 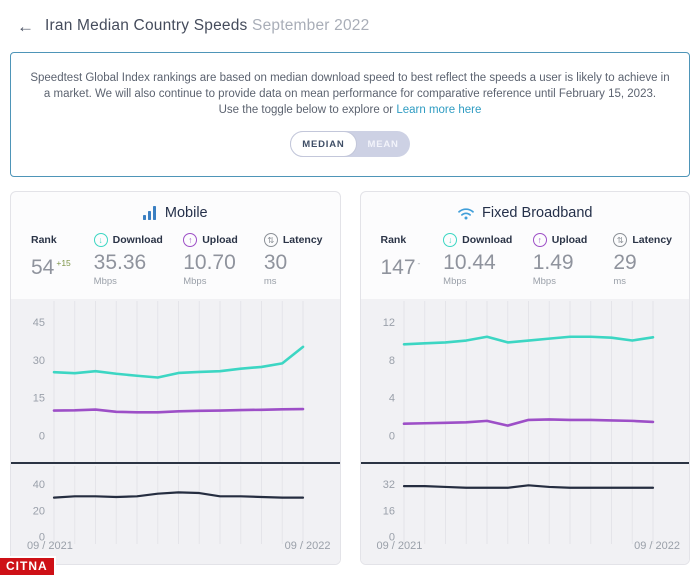 What do you see at coordinates (553, 262) in the screenshot?
I see `upload-value: 1.49` at bounding box center [553, 262].